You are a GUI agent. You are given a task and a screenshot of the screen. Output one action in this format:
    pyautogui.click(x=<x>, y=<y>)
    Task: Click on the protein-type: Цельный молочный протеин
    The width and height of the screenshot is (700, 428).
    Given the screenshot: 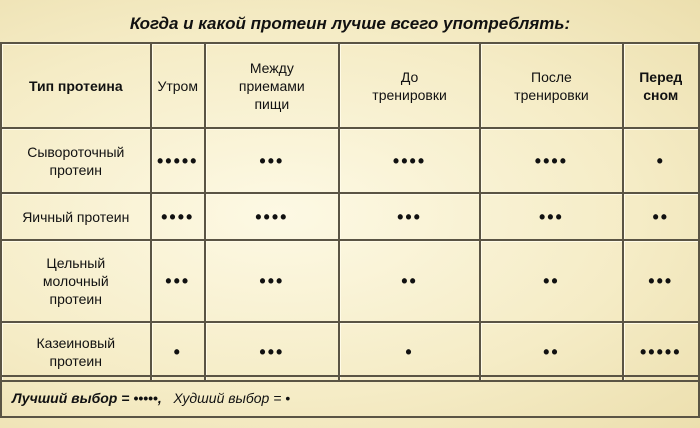 What is the action you would take?
    pyautogui.click(x=76, y=281)
    